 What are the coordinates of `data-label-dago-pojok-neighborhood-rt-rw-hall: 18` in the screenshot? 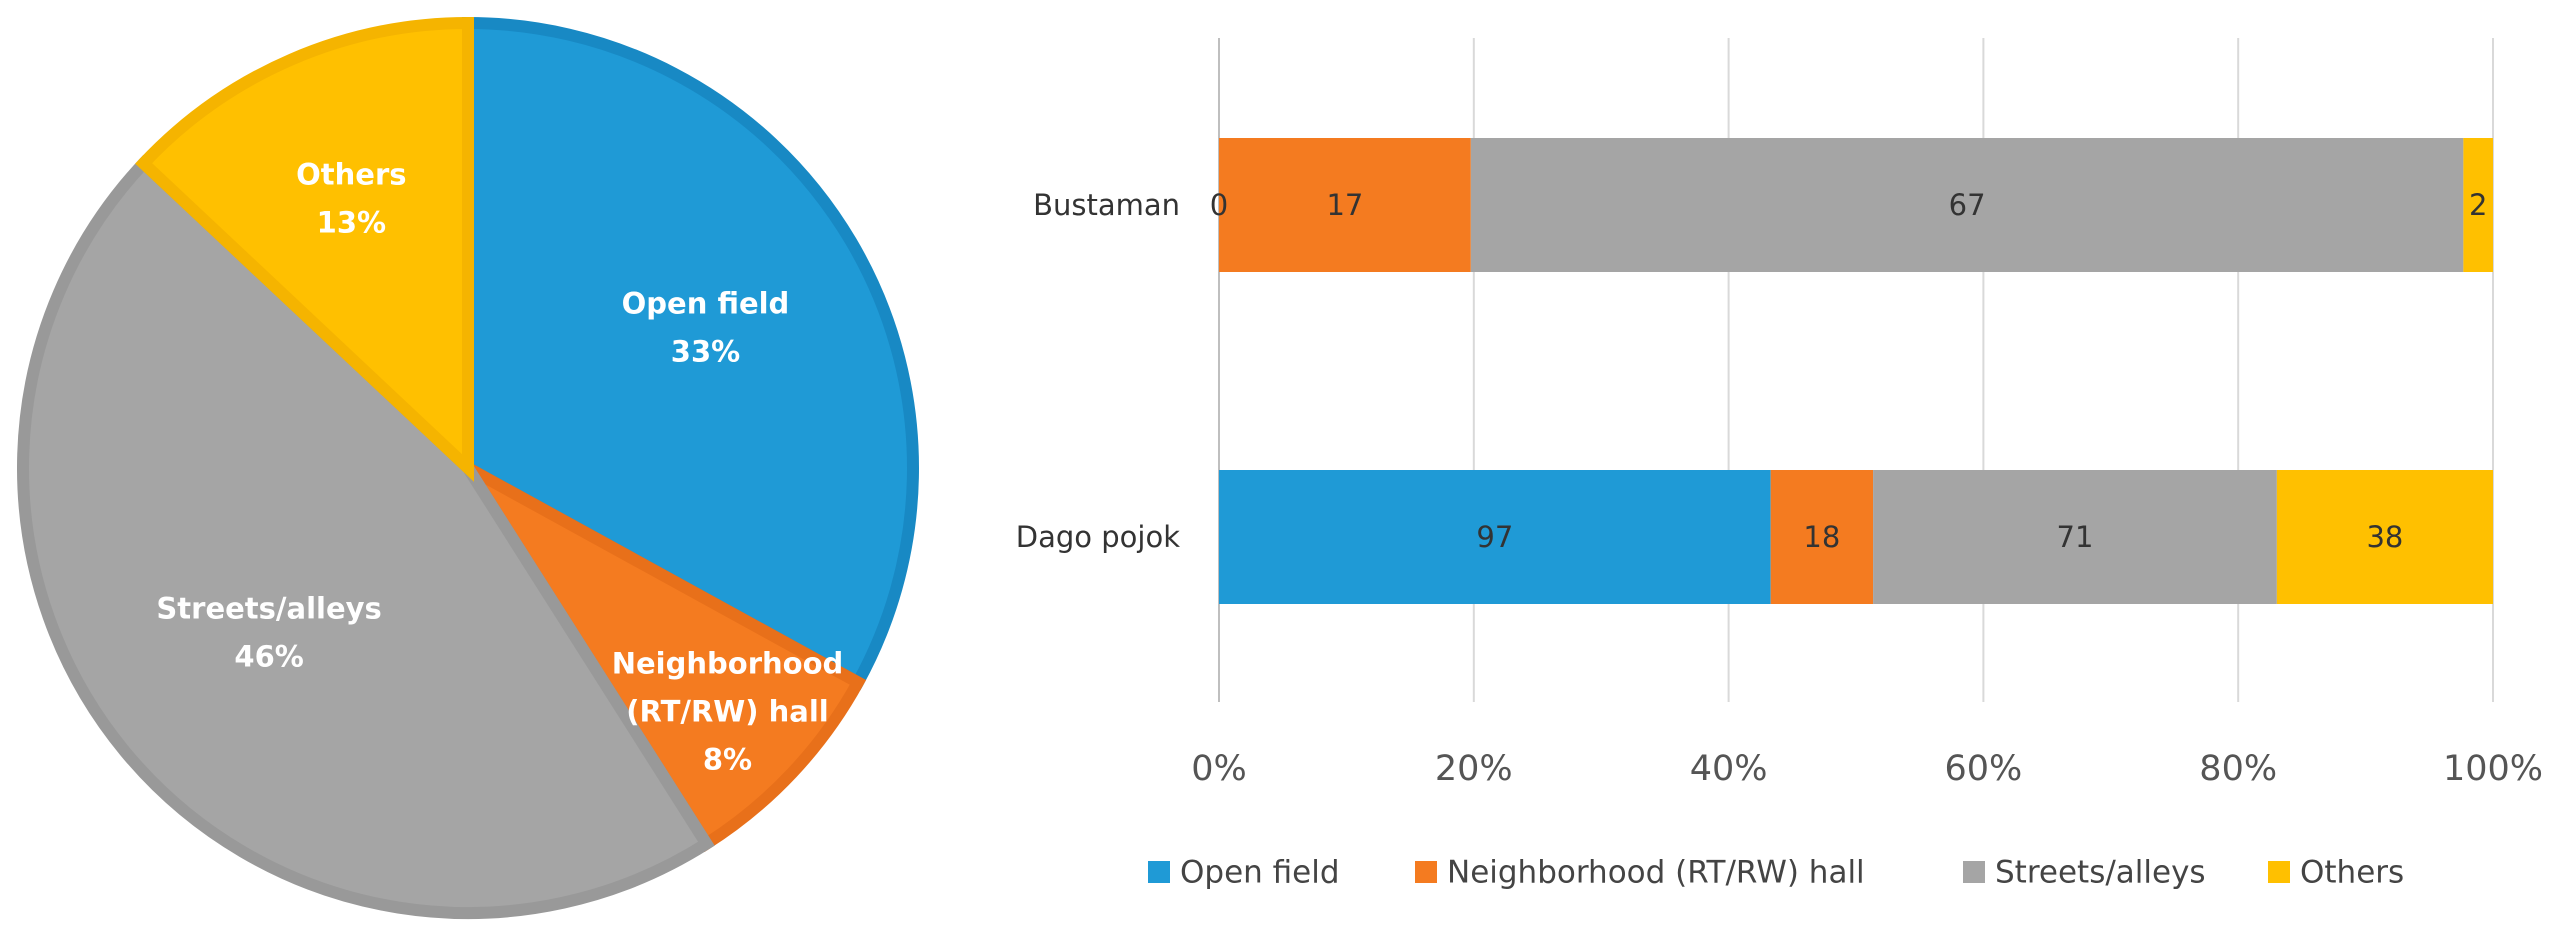 It's located at (1821, 537).